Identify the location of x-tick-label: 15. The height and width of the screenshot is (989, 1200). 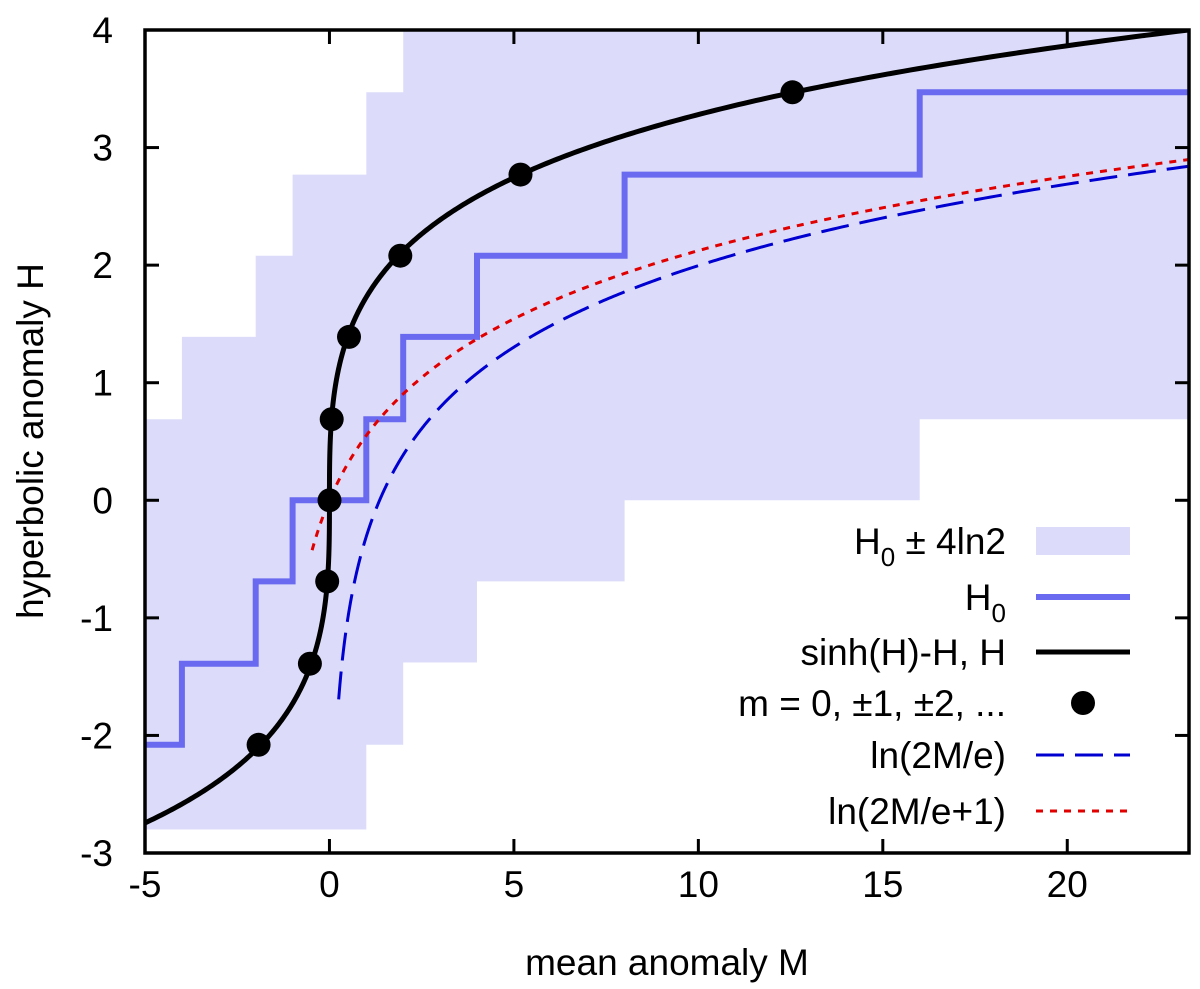
(882, 884).